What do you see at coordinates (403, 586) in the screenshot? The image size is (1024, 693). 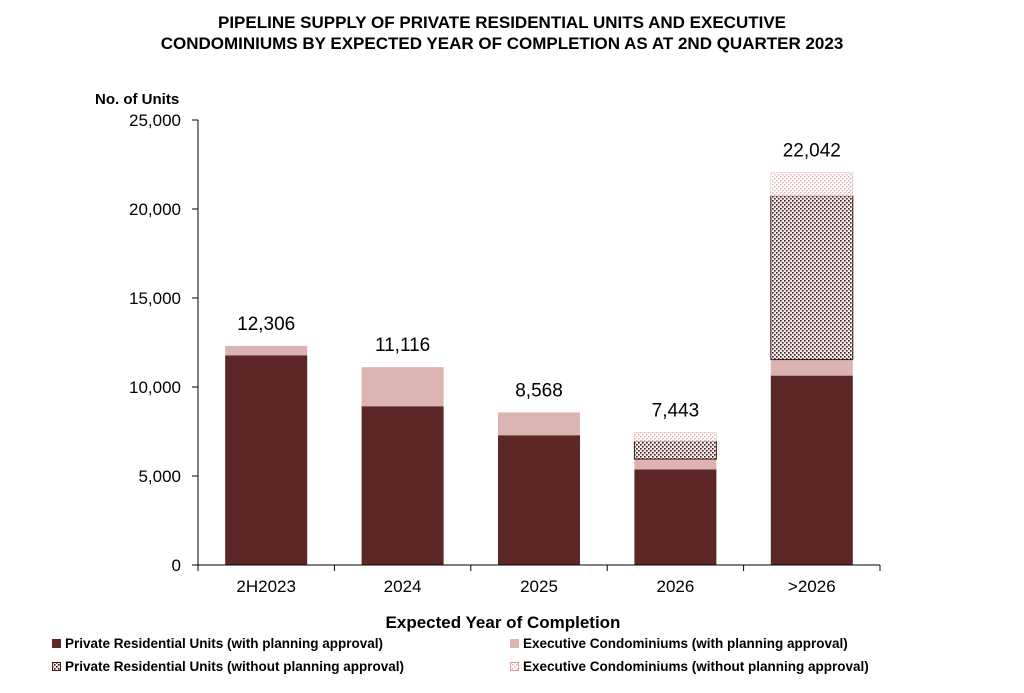 I see `x-tick-label: 2024` at bounding box center [403, 586].